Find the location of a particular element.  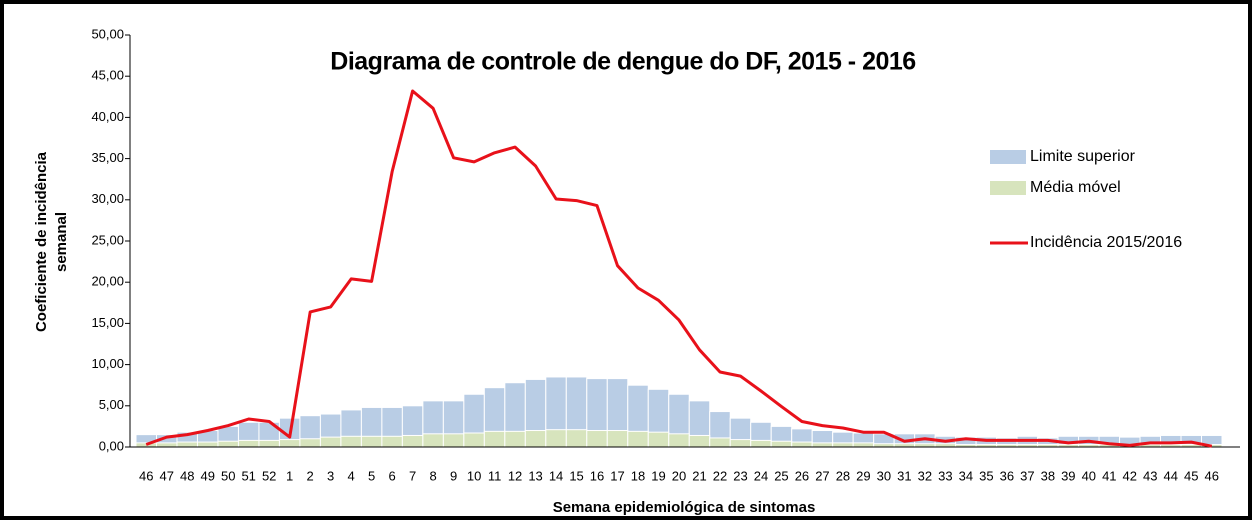

x-tick-label: 8 is located at coordinates (432, 475).